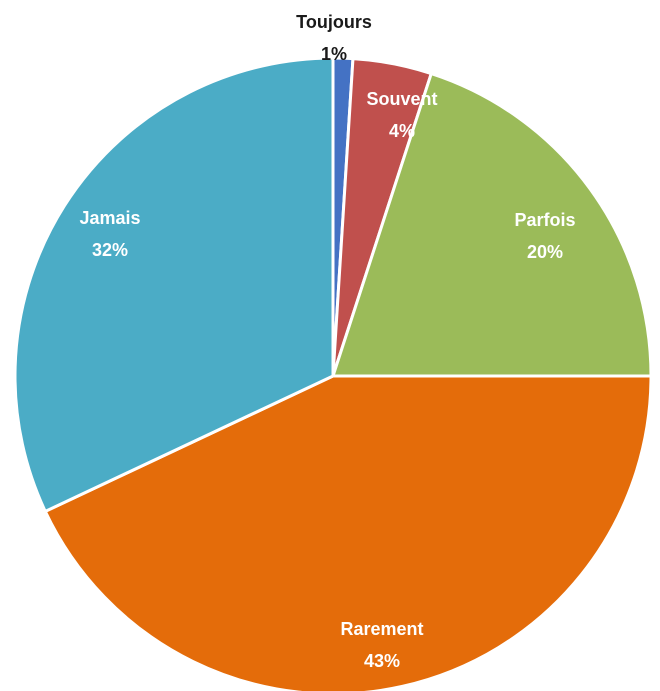 The width and height of the screenshot is (660, 691). I want to click on slice-label-rarement: Rarement, so click(381, 629).